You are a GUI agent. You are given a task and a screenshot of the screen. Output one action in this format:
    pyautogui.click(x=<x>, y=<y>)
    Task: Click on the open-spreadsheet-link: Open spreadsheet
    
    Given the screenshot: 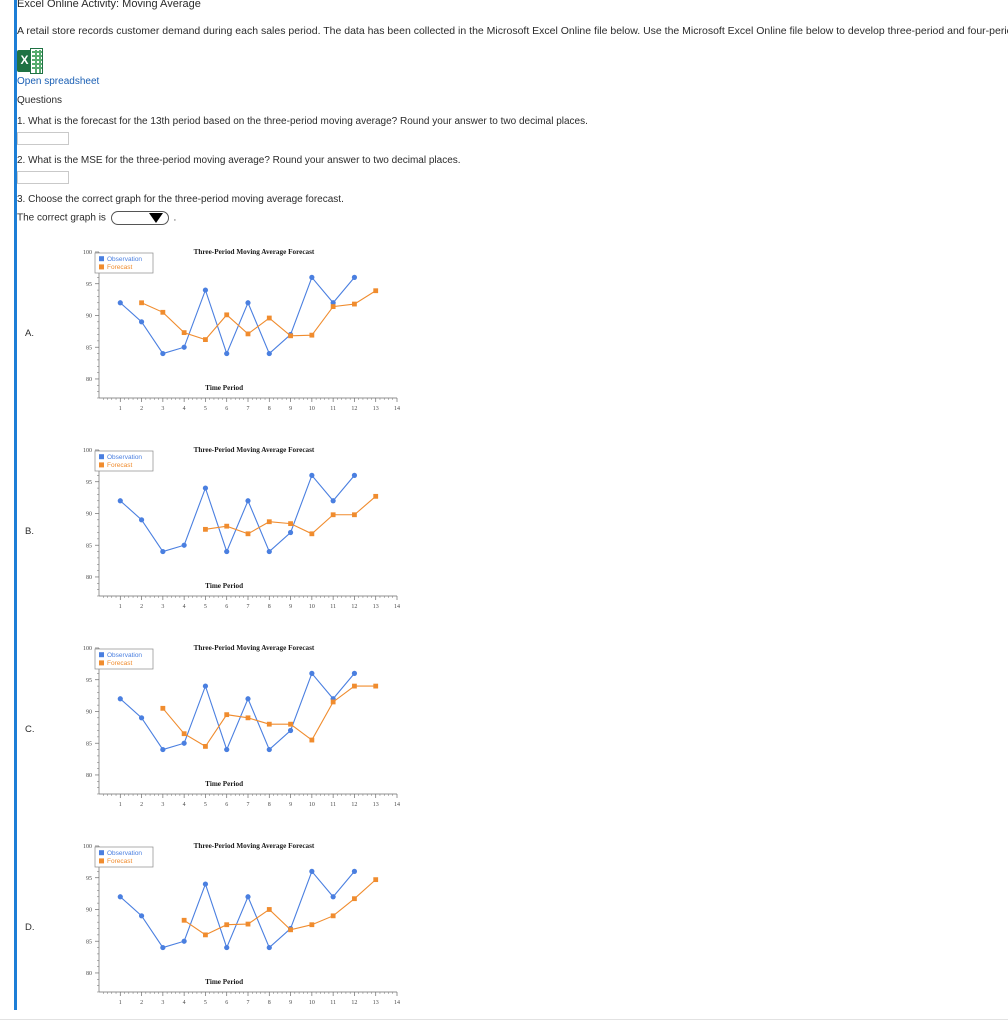 What is the action you would take?
    pyautogui.click(x=58, y=81)
    